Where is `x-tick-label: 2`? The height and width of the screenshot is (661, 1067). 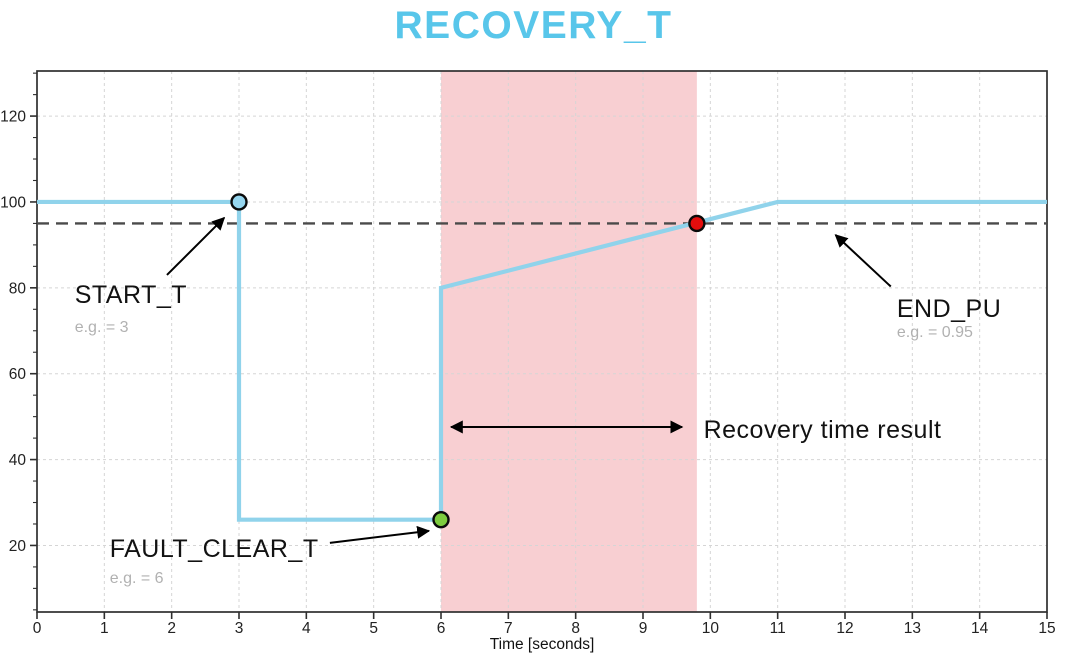
x-tick-label: 2 is located at coordinates (171, 628).